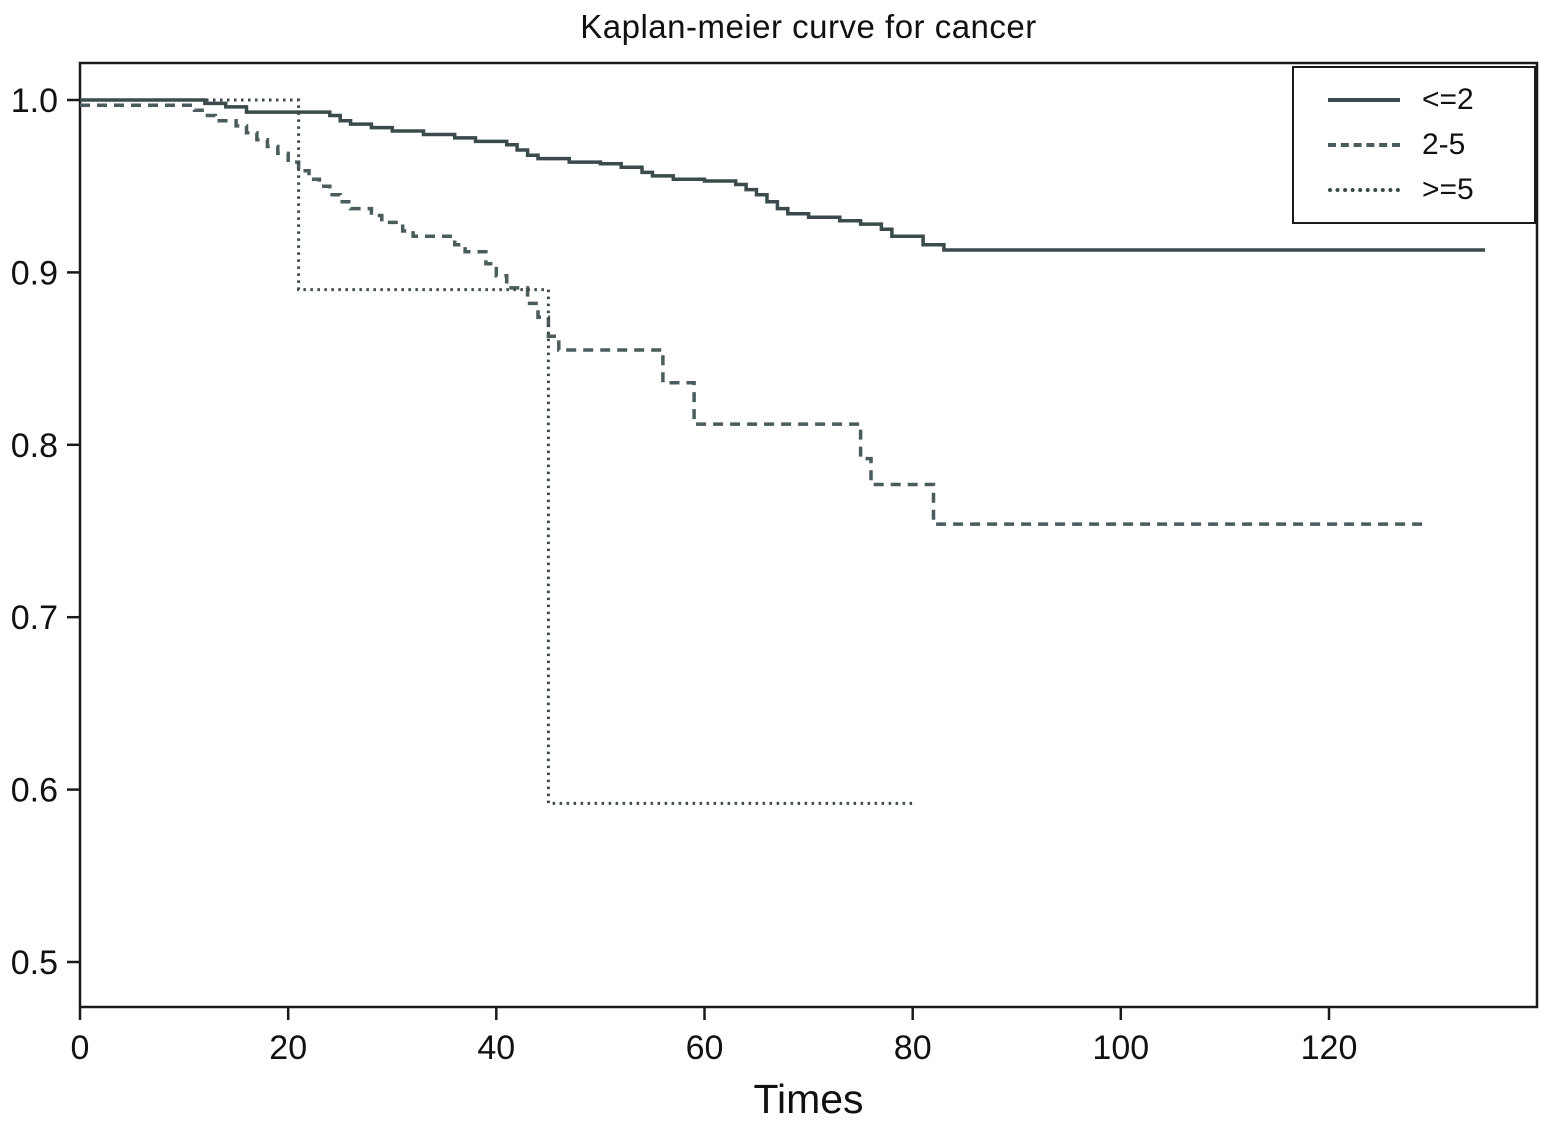 This screenshot has width=1542, height=1132. I want to click on legend-item-le2: <=2, so click(1431, 100).